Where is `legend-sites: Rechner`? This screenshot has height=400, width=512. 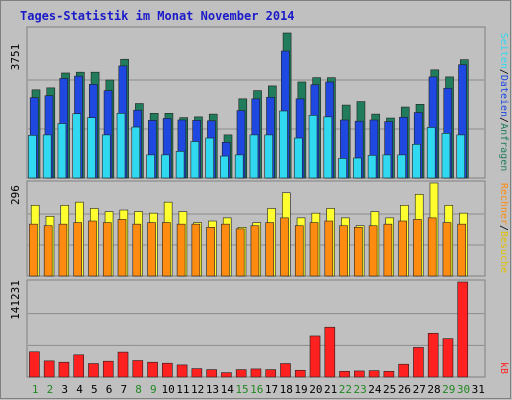
legend-sites: Rechner is located at coordinates (503, 204).